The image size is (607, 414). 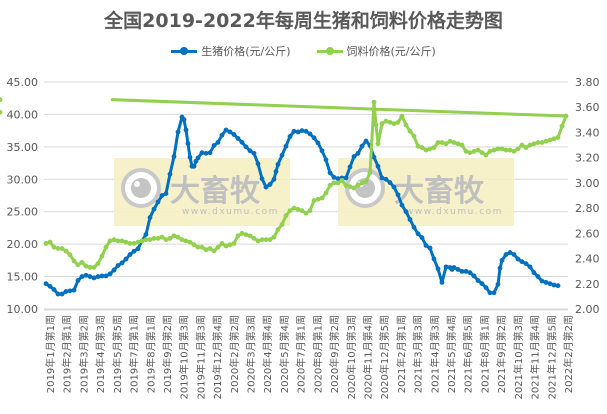 I want to click on legend-item-hog-price: 生猪价格(元/公斤), so click(x=231, y=51).